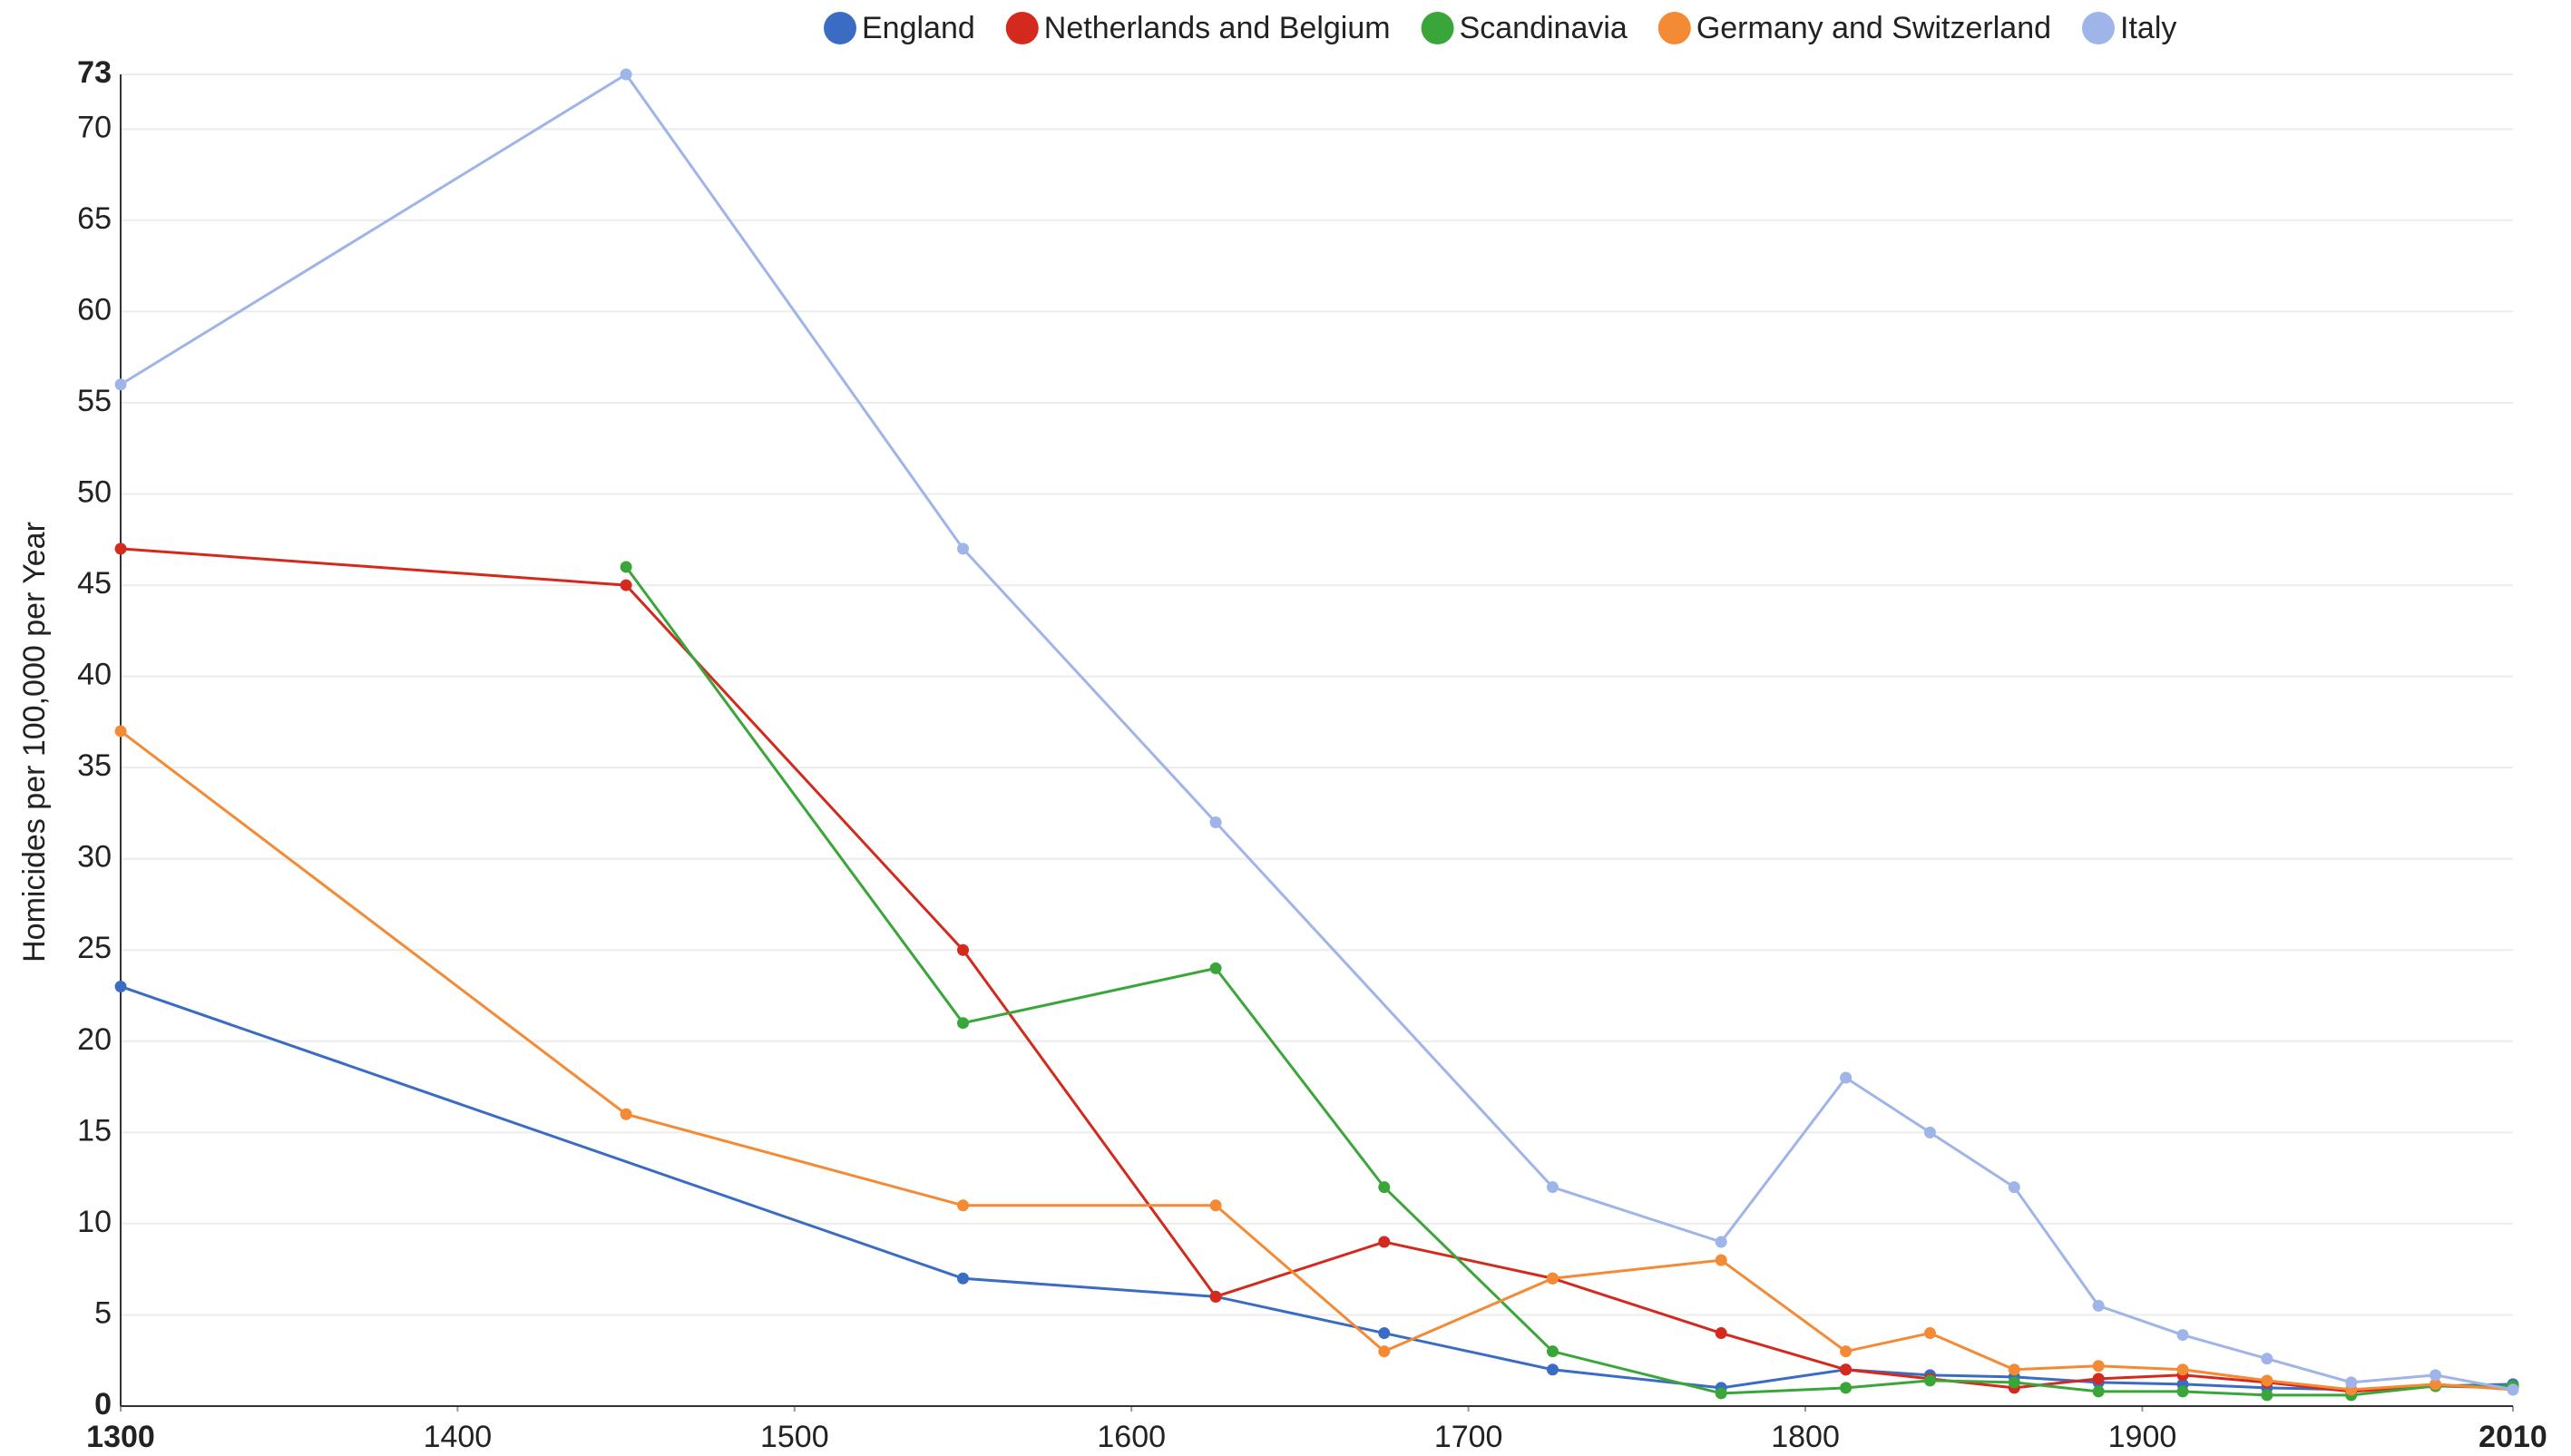  What do you see at coordinates (2512, 1437) in the screenshot?
I see `x-tick-label: 2010` at bounding box center [2512, 1437].